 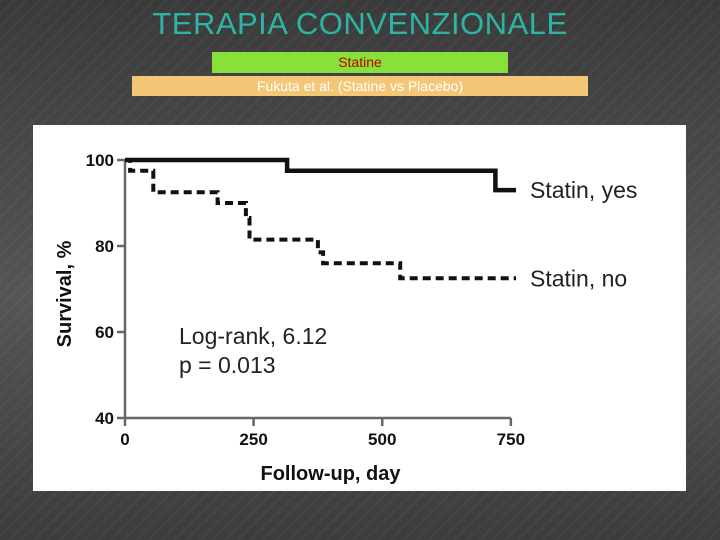 What do you see at coordinates (382, 439) in the screenshot?
I see `x-tick-label: 500` at bounding box center [382, 439].